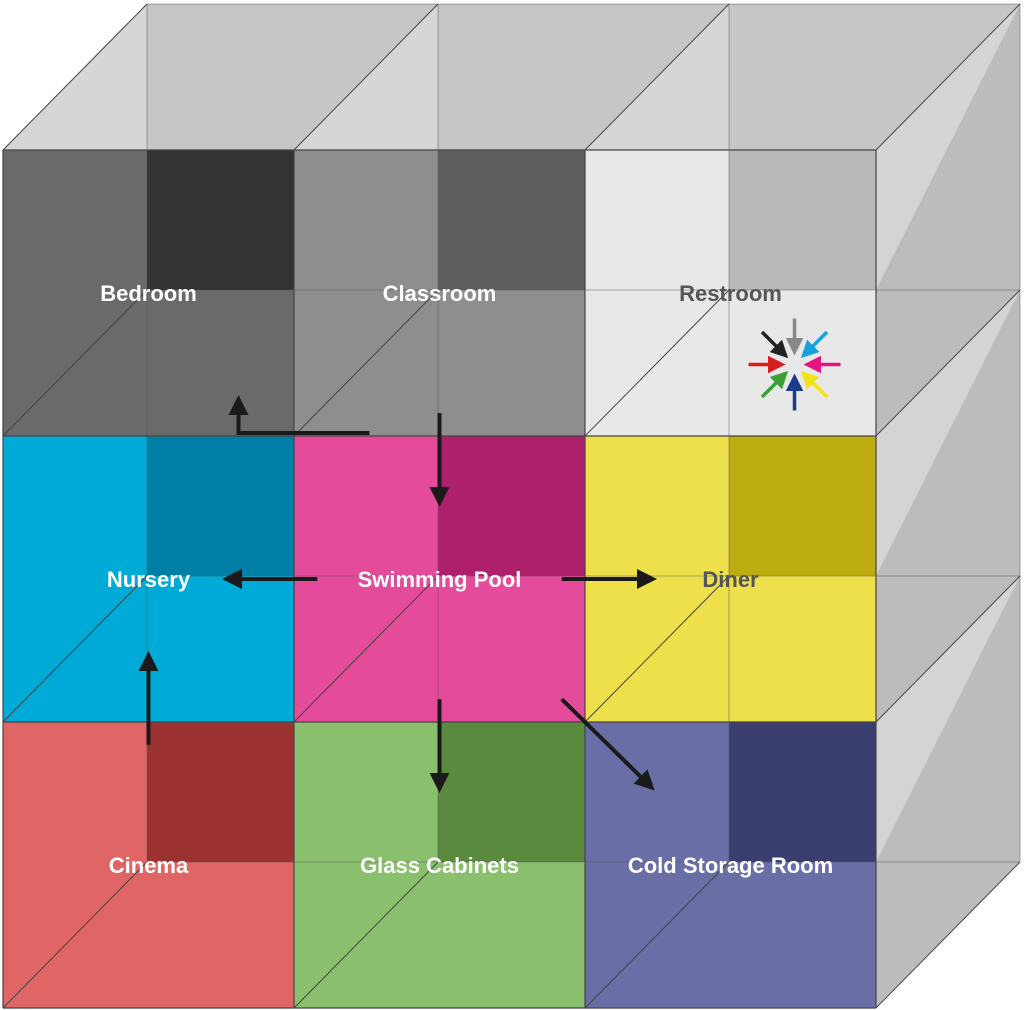  What do you see at coordinates (607, 744) in the screenshot?
I see `arrow-swimming-pool-to-cold-storage-room` at bounding box center [607, 744].